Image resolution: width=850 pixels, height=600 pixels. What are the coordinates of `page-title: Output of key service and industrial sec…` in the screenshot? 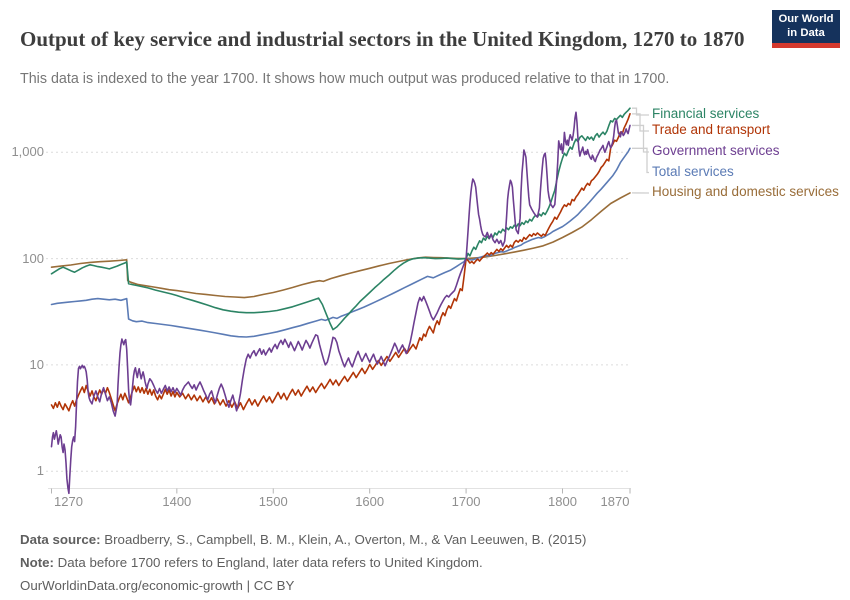 It's located at (382, 39).